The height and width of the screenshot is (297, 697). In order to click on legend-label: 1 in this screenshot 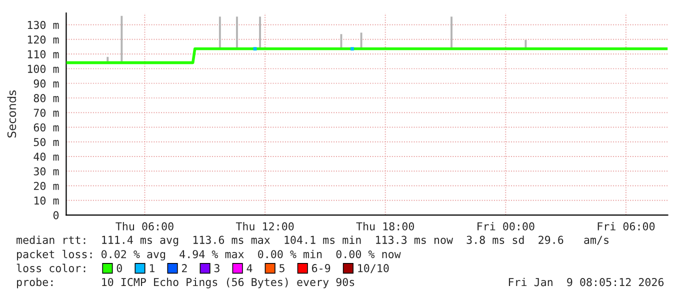, I will do `click(152, 268)`.